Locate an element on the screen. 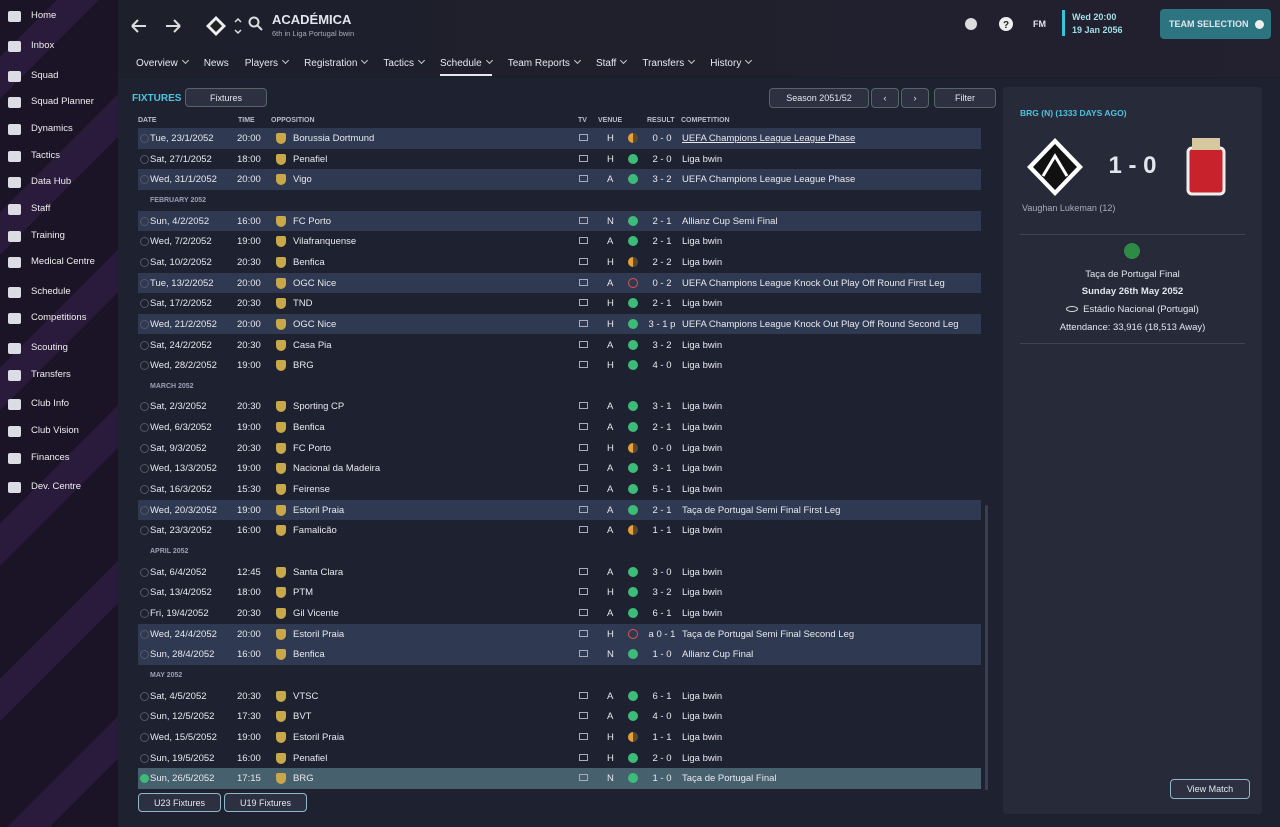  opposition: Casa Pia is located at coordinates (312, 345).